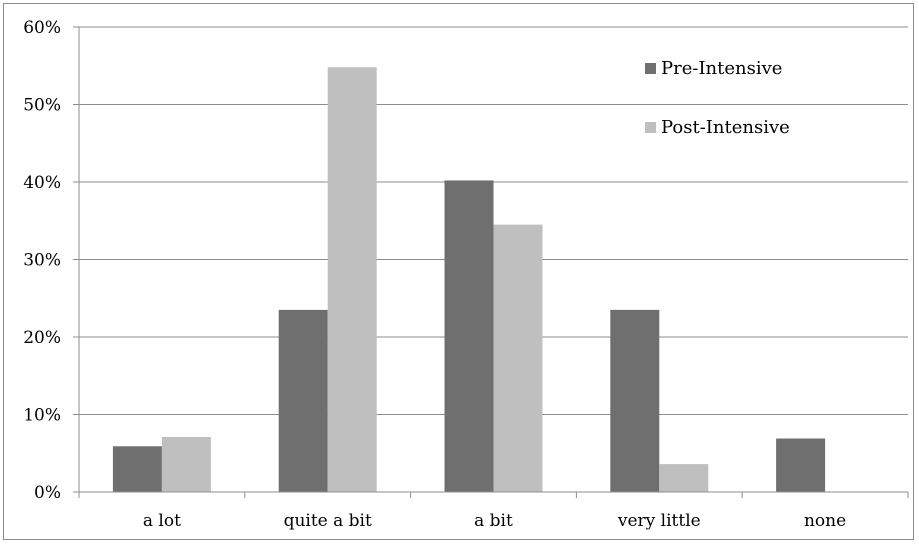 The image size is (919, 544). I want to click on y-tick-label: 0%, so click(47, 493).